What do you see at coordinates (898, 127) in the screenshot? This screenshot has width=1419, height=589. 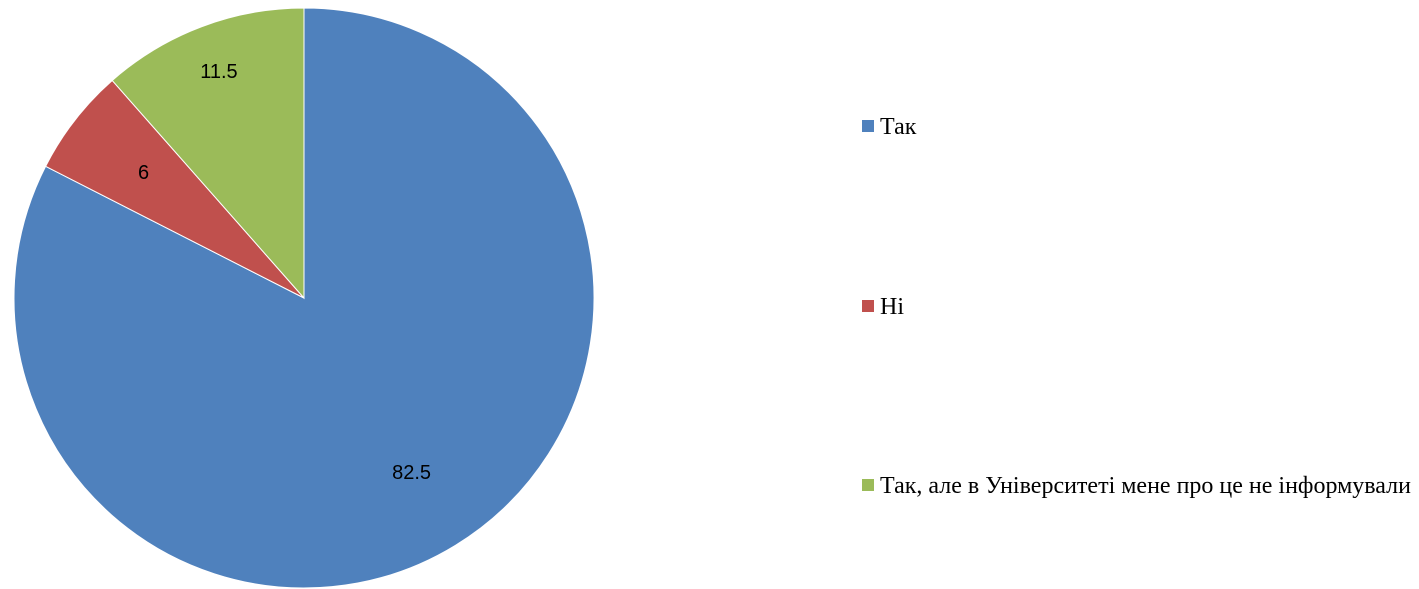 I see `legend-label-yes: Так` at bounding box center [898, 127].